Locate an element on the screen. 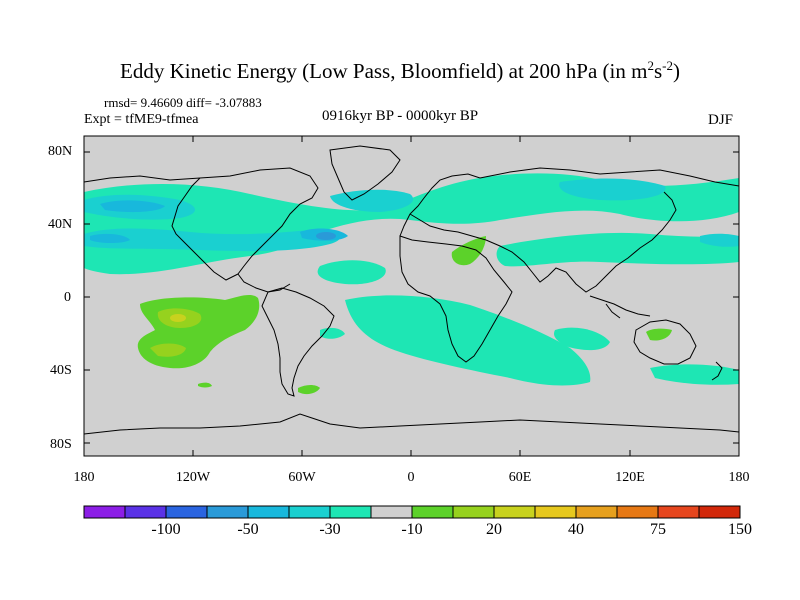 The image size is (800, 600). south-atlantic-patch is located at coordinates (309, 390).